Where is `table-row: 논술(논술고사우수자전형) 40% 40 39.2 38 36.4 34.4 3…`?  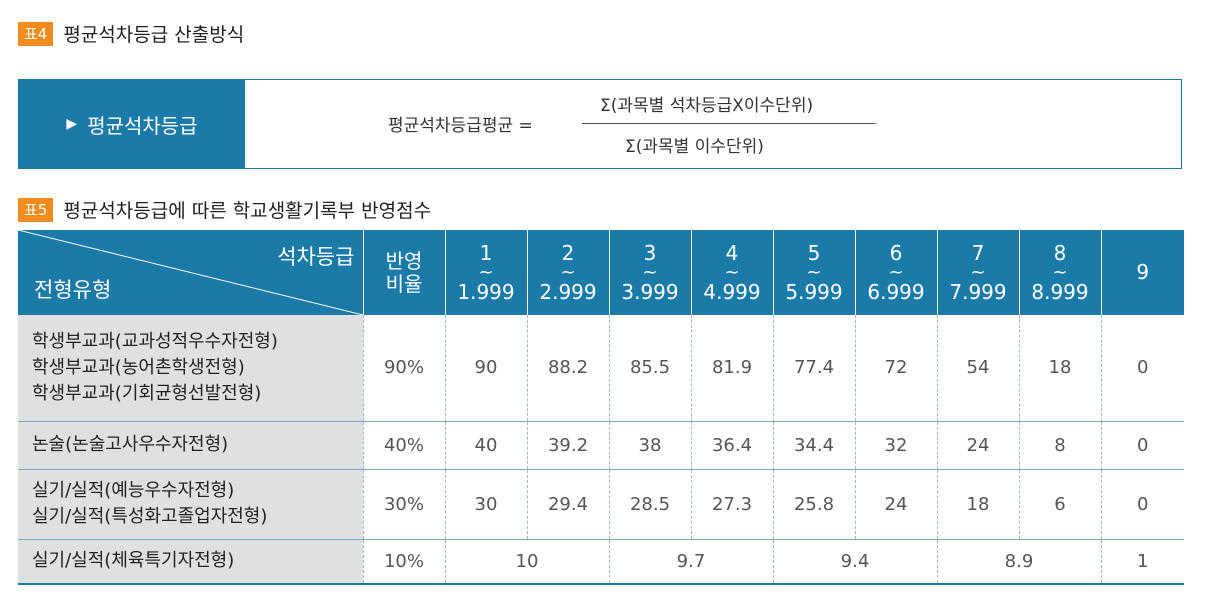 table-row: 논술(논술고사우수자전형) 40% 40 39.2 38 36.4 34.4 3… is located at coordinates (601, 445).